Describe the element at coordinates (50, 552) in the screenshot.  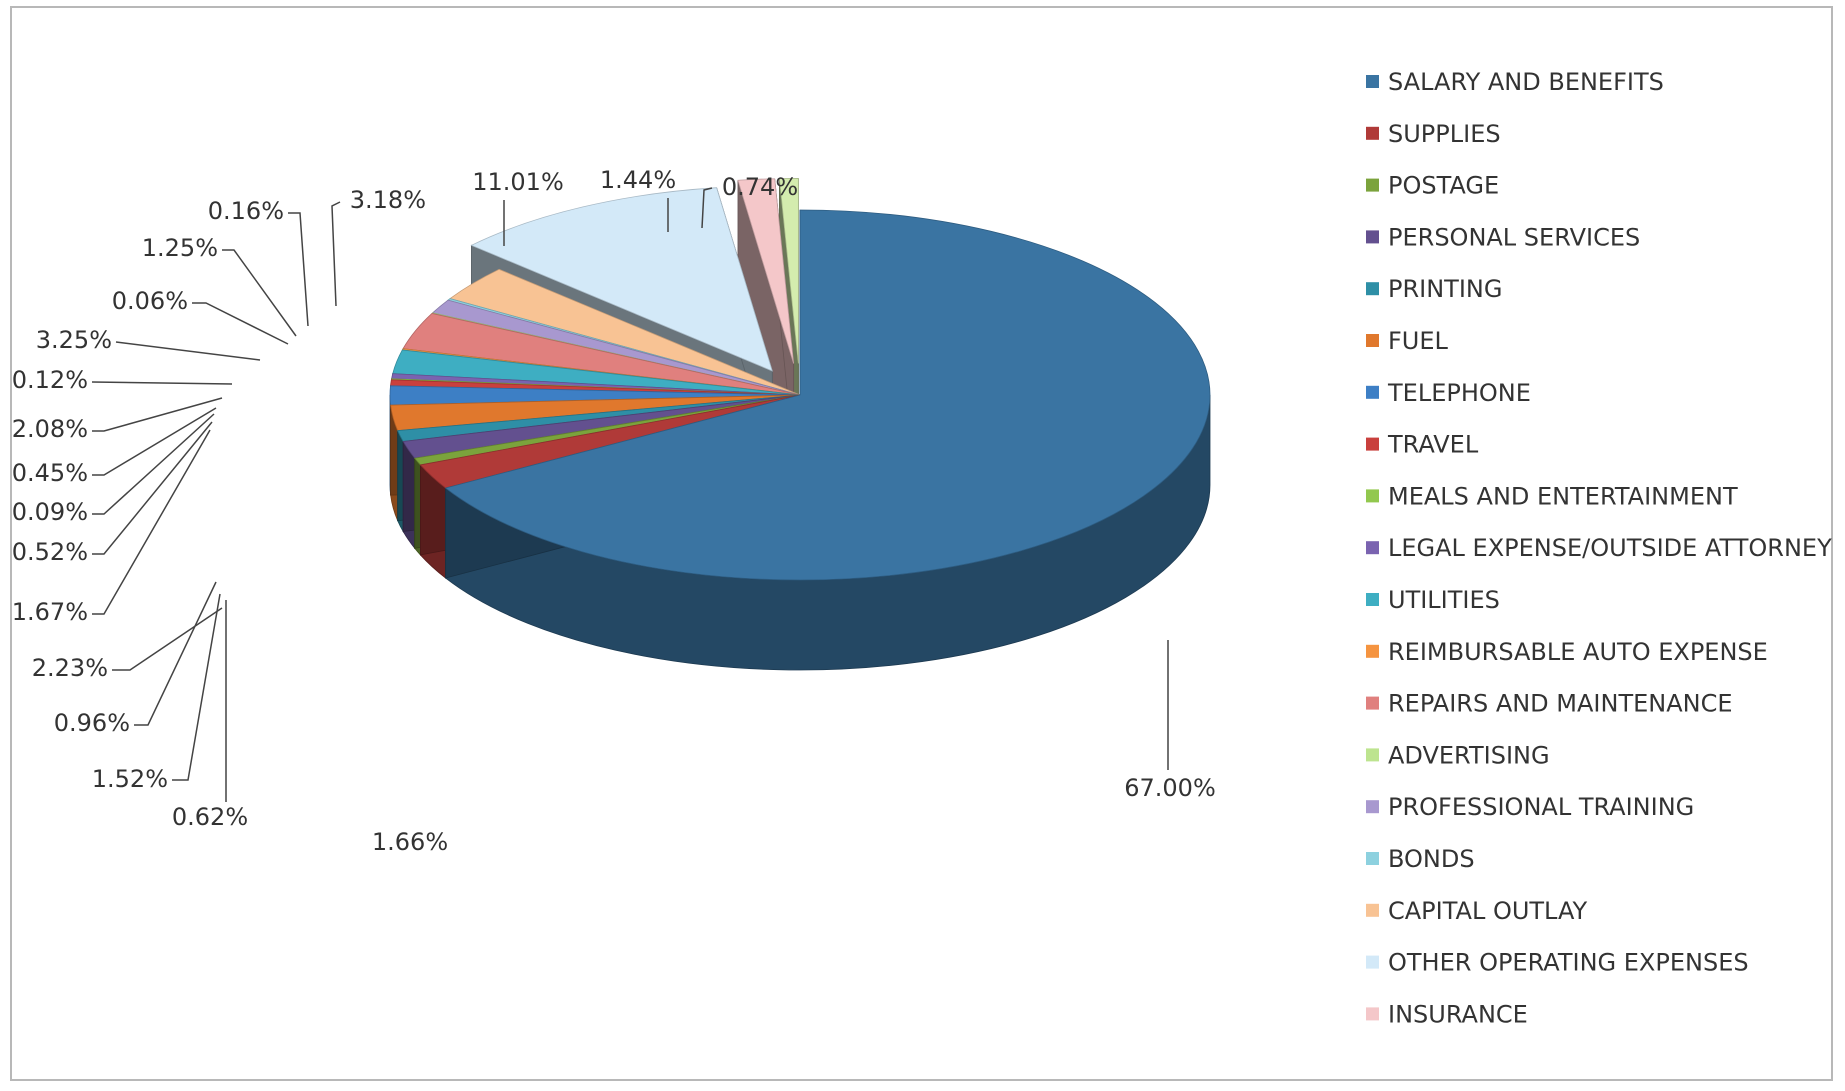
I see `data-label-travel: 0.52%` at that location.